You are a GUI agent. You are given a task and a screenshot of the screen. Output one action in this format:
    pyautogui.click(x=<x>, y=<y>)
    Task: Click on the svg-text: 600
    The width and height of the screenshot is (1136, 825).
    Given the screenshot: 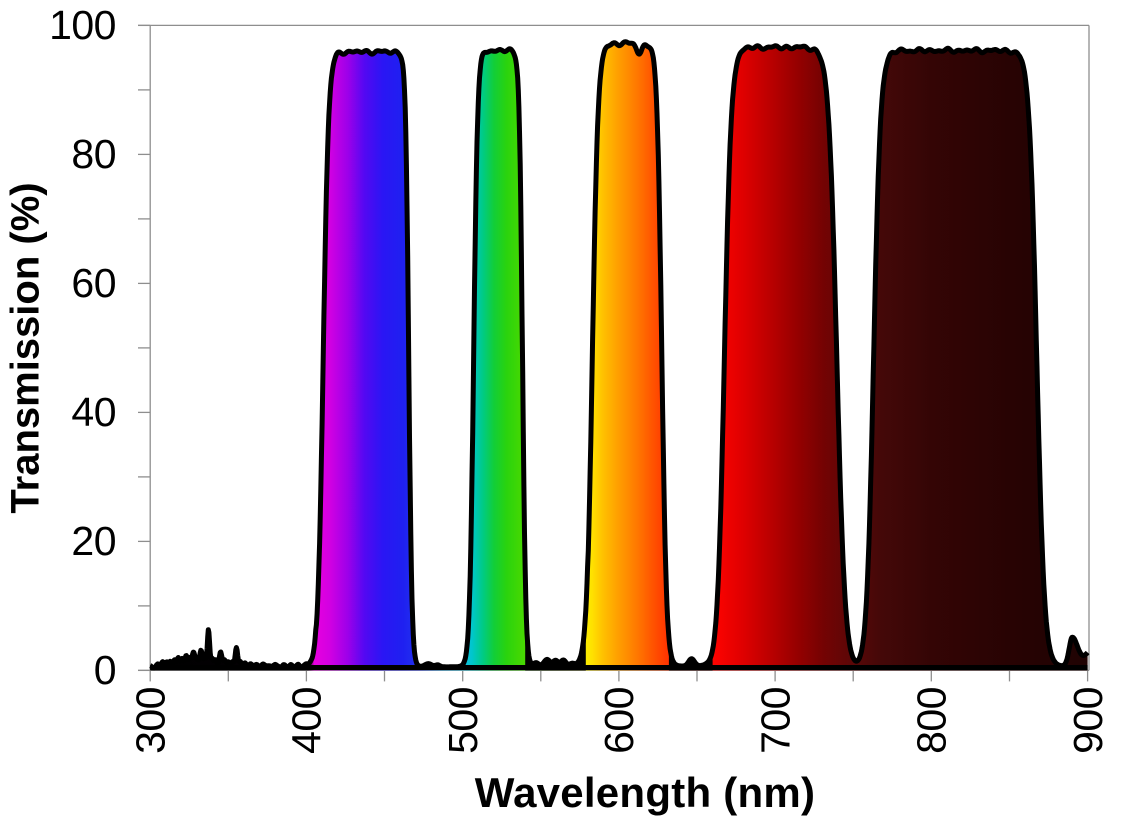 What is the action you would take?
    pyautogui.click(x=619, y=720)
    